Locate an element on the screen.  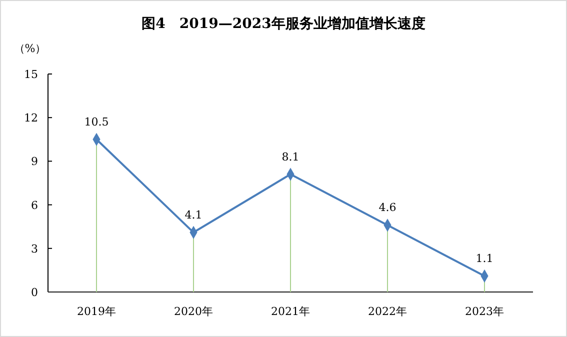
y-tick-label: 6 is located at coordinates (34, 205).